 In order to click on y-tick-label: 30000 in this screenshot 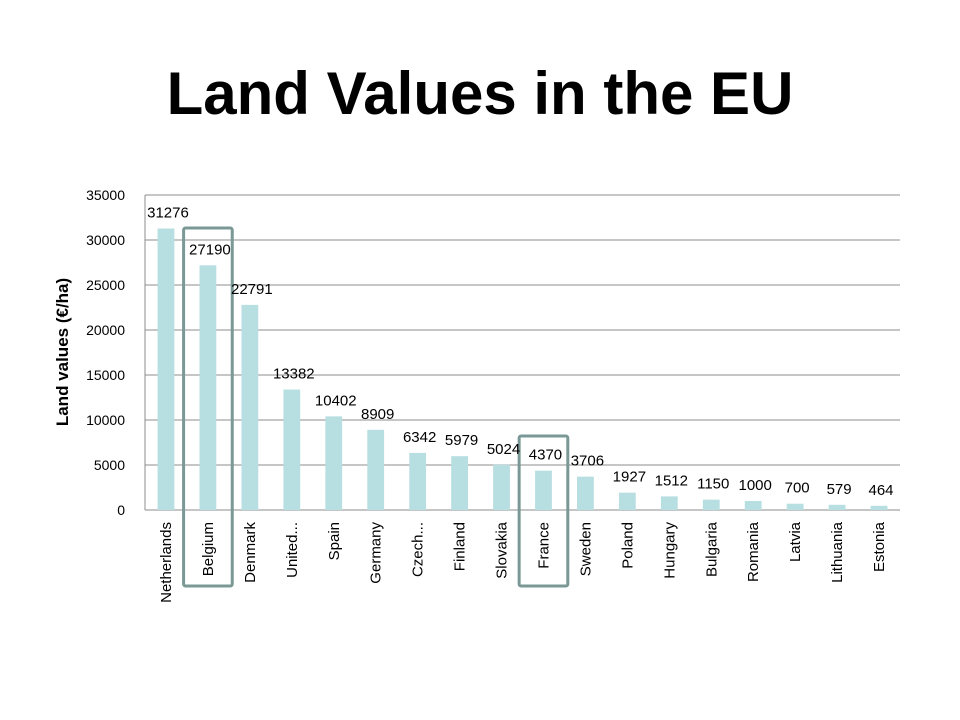, I will do `click(105, 240)`.